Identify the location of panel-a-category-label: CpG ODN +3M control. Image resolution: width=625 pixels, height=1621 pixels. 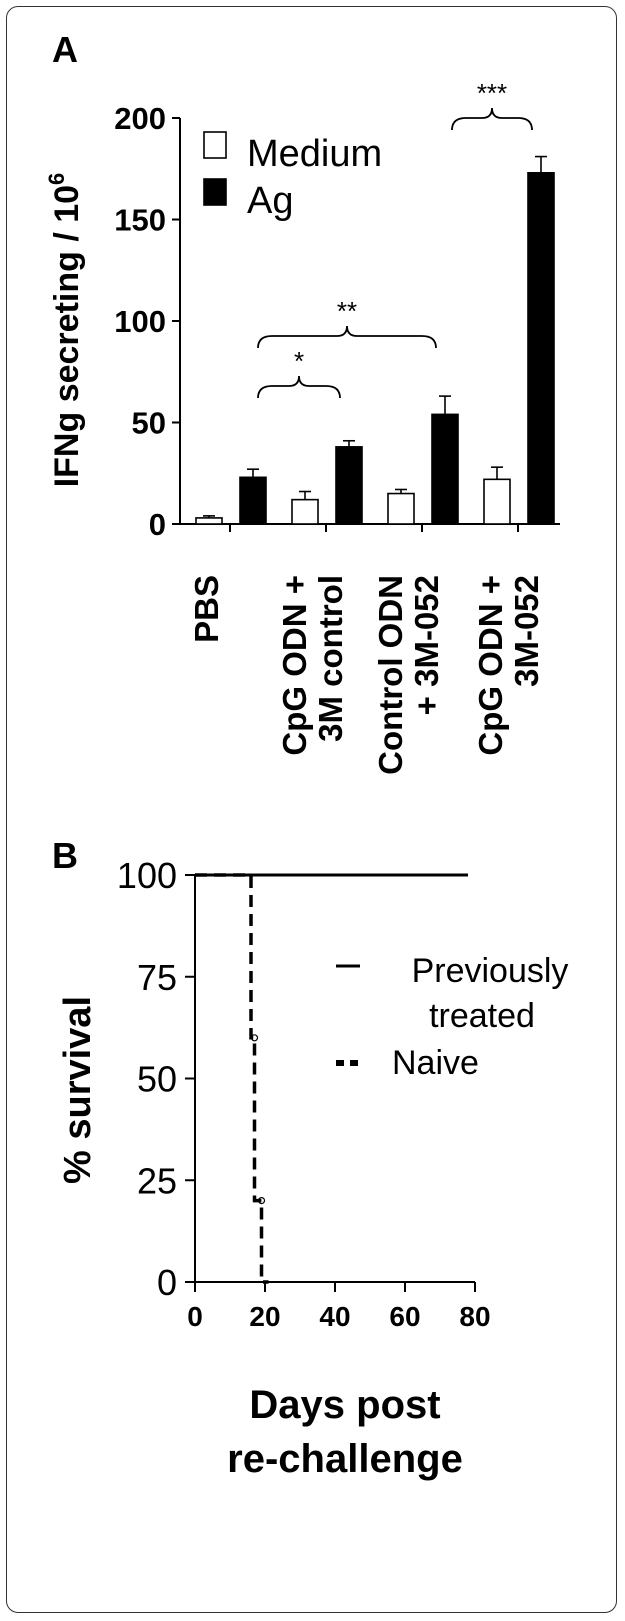
(312, 665).